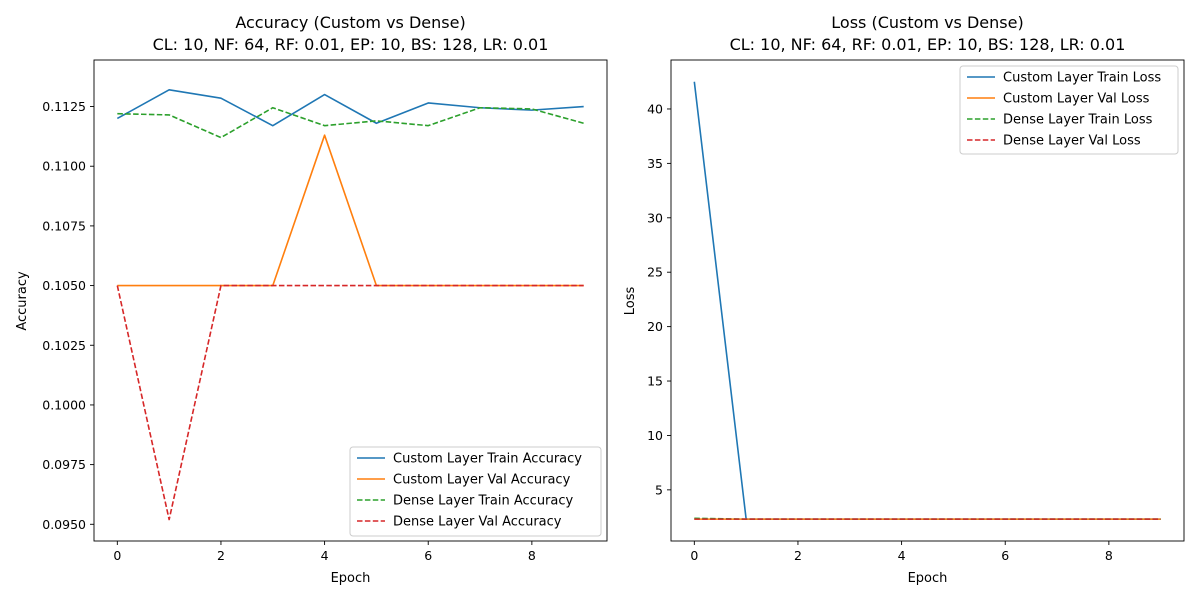 Image resolution: width=1200 pixels, height=600 pixels. What do you see at coordinates (487, 459) in the screenshot?
I see `accuracy-legend-label-0: Custom Layer Train Accuracy` at bounding box center [487, 459].